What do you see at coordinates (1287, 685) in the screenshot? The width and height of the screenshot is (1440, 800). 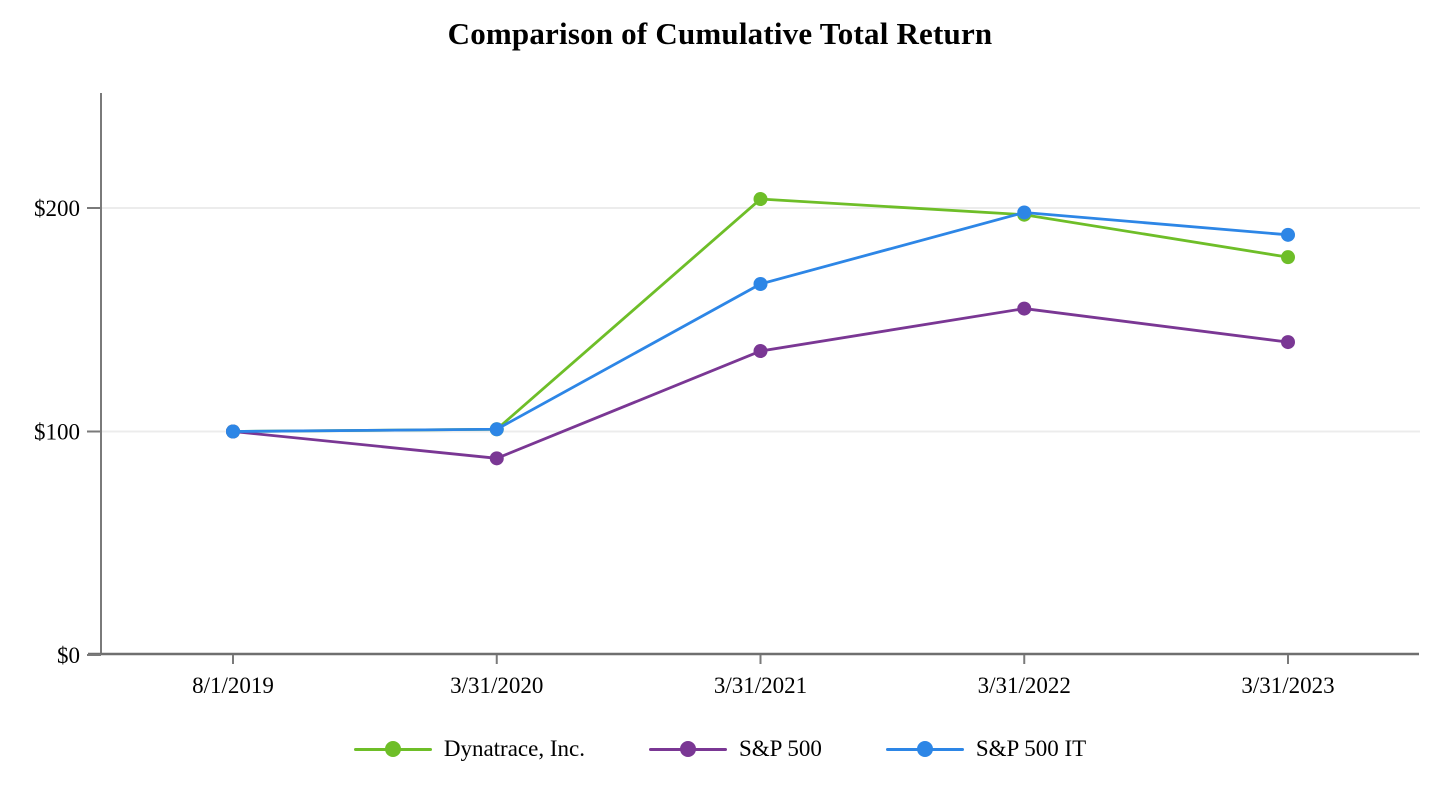 I see `x-tick-label: 3/31/2023` at bounding box center [1287, 685].